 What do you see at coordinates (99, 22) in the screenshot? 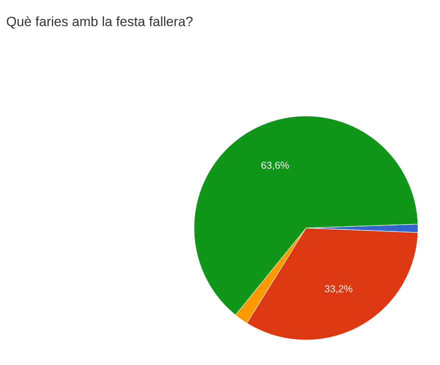
I see `chart-title: Què faries amb la festa fallera?` at bounding box center [99, 22].